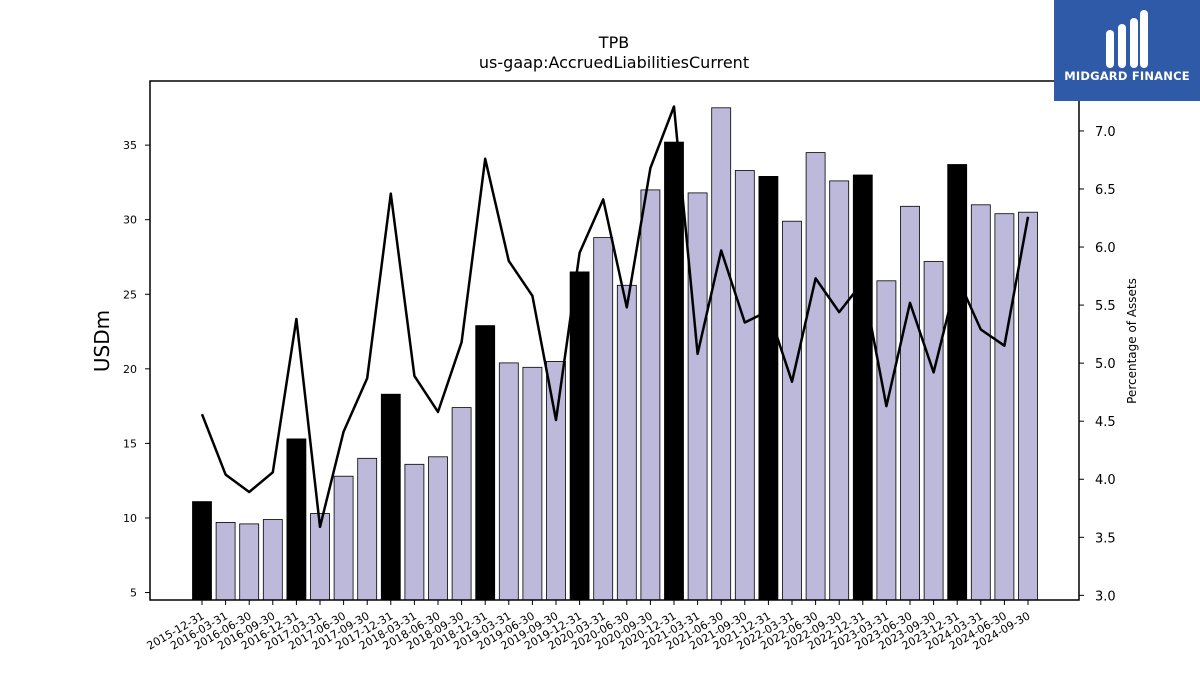  Describe the element at coordinates (130, 369) in the screenshot. I see `y-tick-label: 20` at that location.